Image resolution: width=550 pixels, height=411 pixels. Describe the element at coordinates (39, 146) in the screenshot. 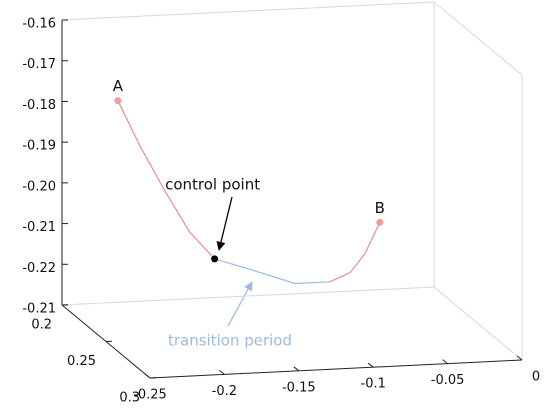

I see `z-tick-label: -0.19` at that location.